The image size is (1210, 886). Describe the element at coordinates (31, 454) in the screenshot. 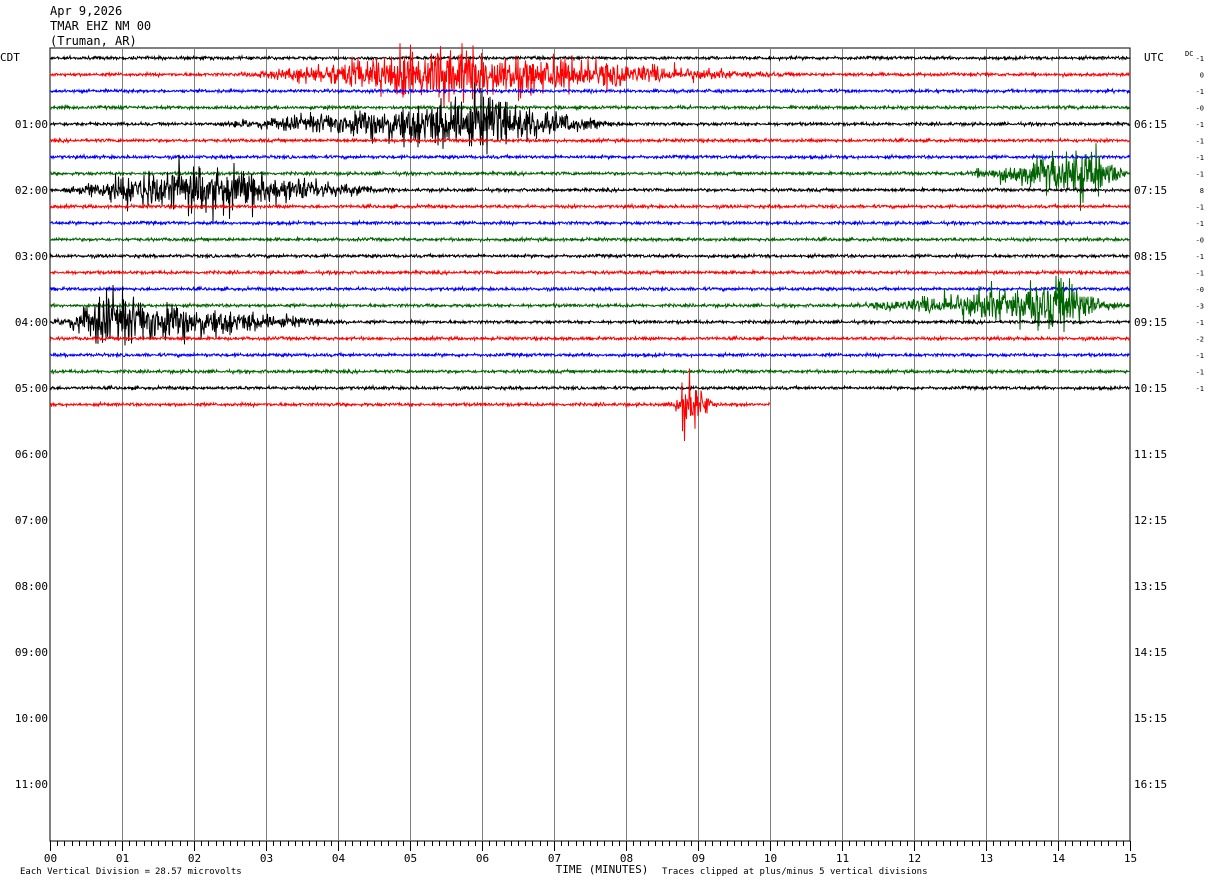

I see `left-hour-label: 06:00` at that location.